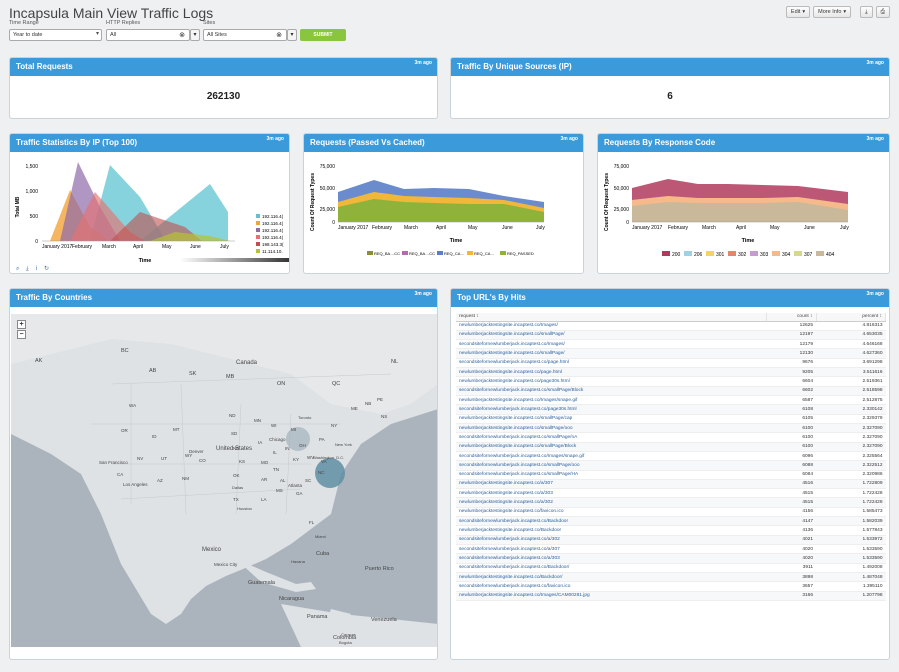  Describe the element at coordinates (148, 35) in the screenshot. I see `http-replies-select: All ⊗` at that location.